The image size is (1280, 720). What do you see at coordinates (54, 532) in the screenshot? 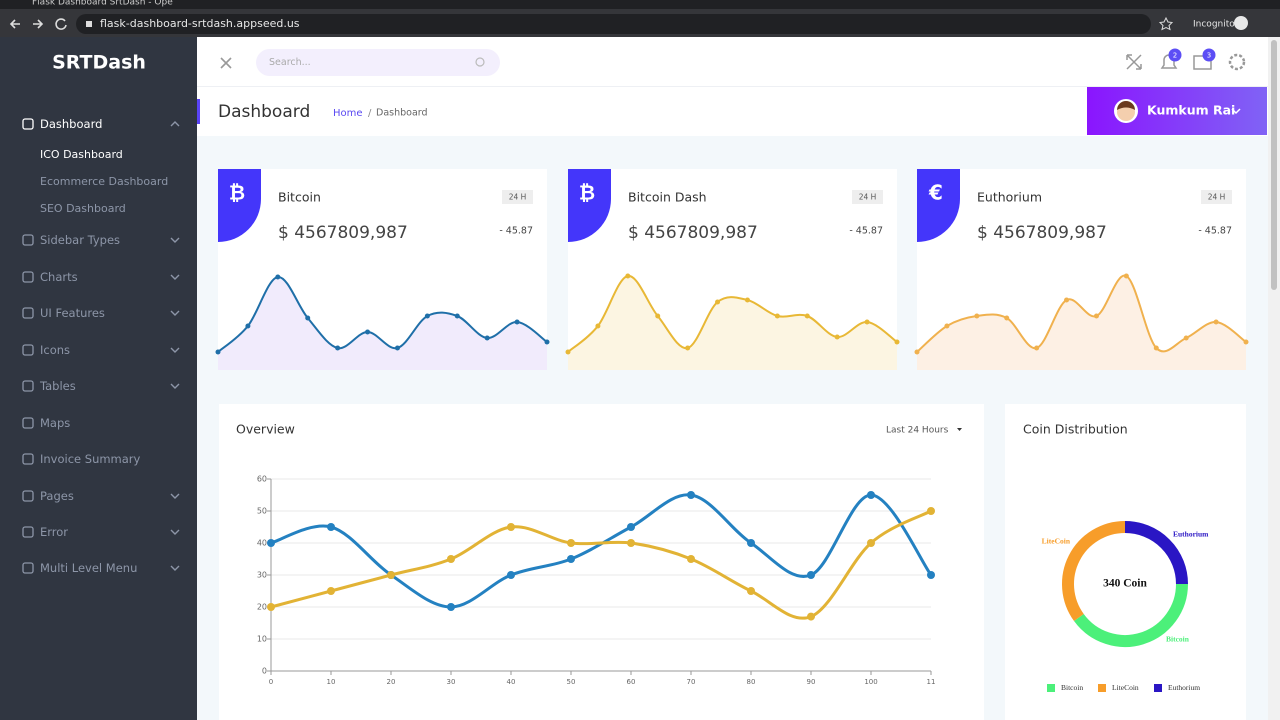
I see `menu-item: Error` at bounding box center [54, 532].